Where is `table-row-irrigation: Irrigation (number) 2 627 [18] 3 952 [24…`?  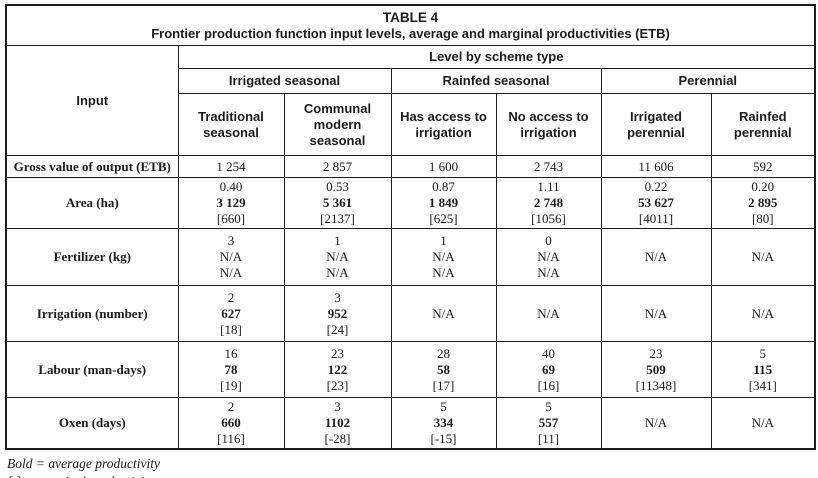
table-row-irrigation: Irrigation (number) 2 627 [18] 3 952 [24… is located at coordinates (410, 313).